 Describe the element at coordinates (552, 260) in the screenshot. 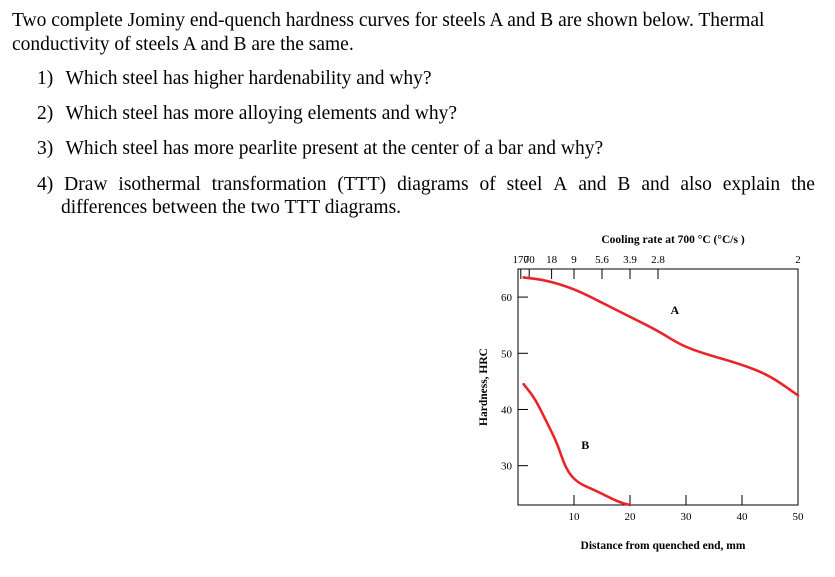

I see `top-tick-label: 18` at that location.